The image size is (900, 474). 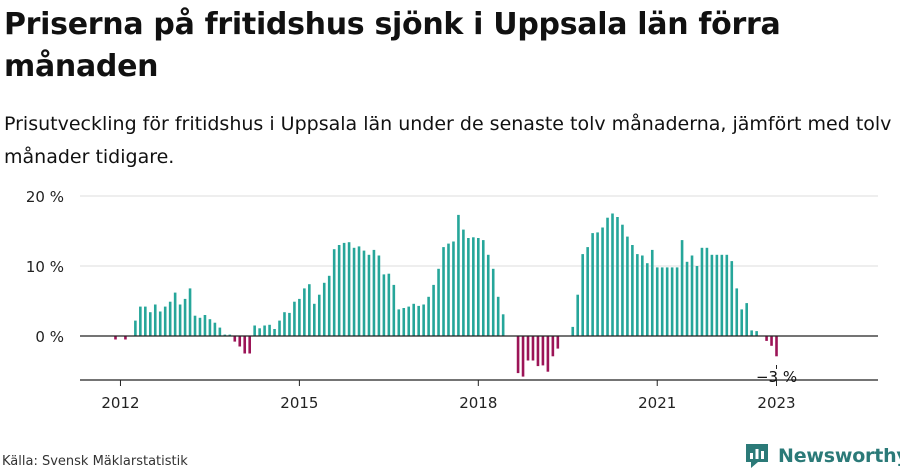 What do you see at coordinates (776, 403) in the screenshot?
I see `x-tick-label: 2023` at bounding box center [776, 403].